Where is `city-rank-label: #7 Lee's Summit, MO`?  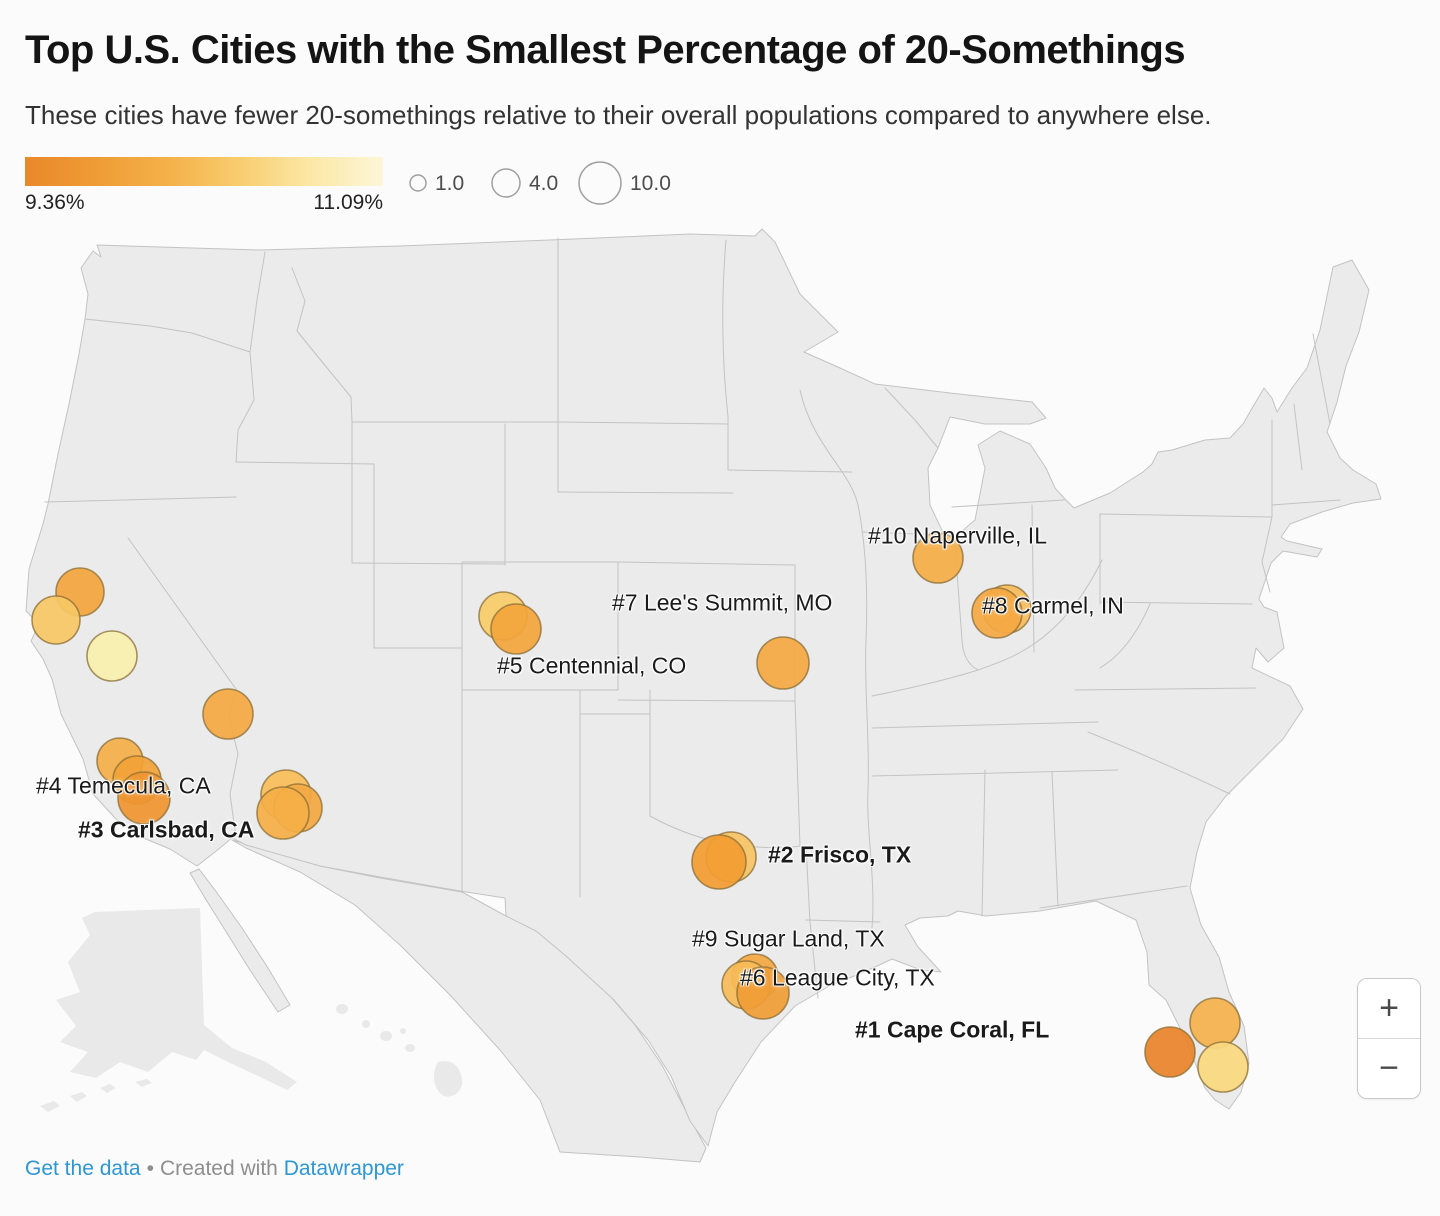
city-rank-label: #7 Lee's Summit, MO is located at coordinates (722, 602).